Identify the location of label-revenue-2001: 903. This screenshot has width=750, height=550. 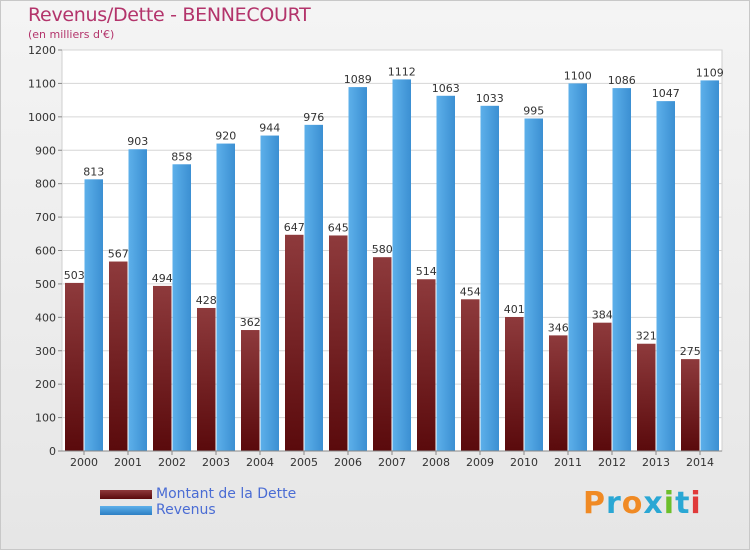
(137, 141).